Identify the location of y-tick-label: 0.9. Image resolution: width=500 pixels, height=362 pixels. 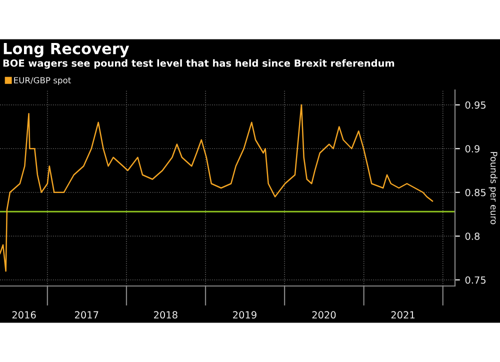
(472, 148).